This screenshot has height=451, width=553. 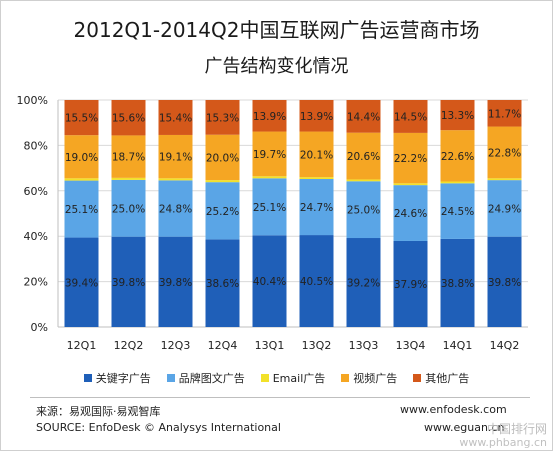 I want to click on y-tick-label: 100%, so click(x=32, y=100).